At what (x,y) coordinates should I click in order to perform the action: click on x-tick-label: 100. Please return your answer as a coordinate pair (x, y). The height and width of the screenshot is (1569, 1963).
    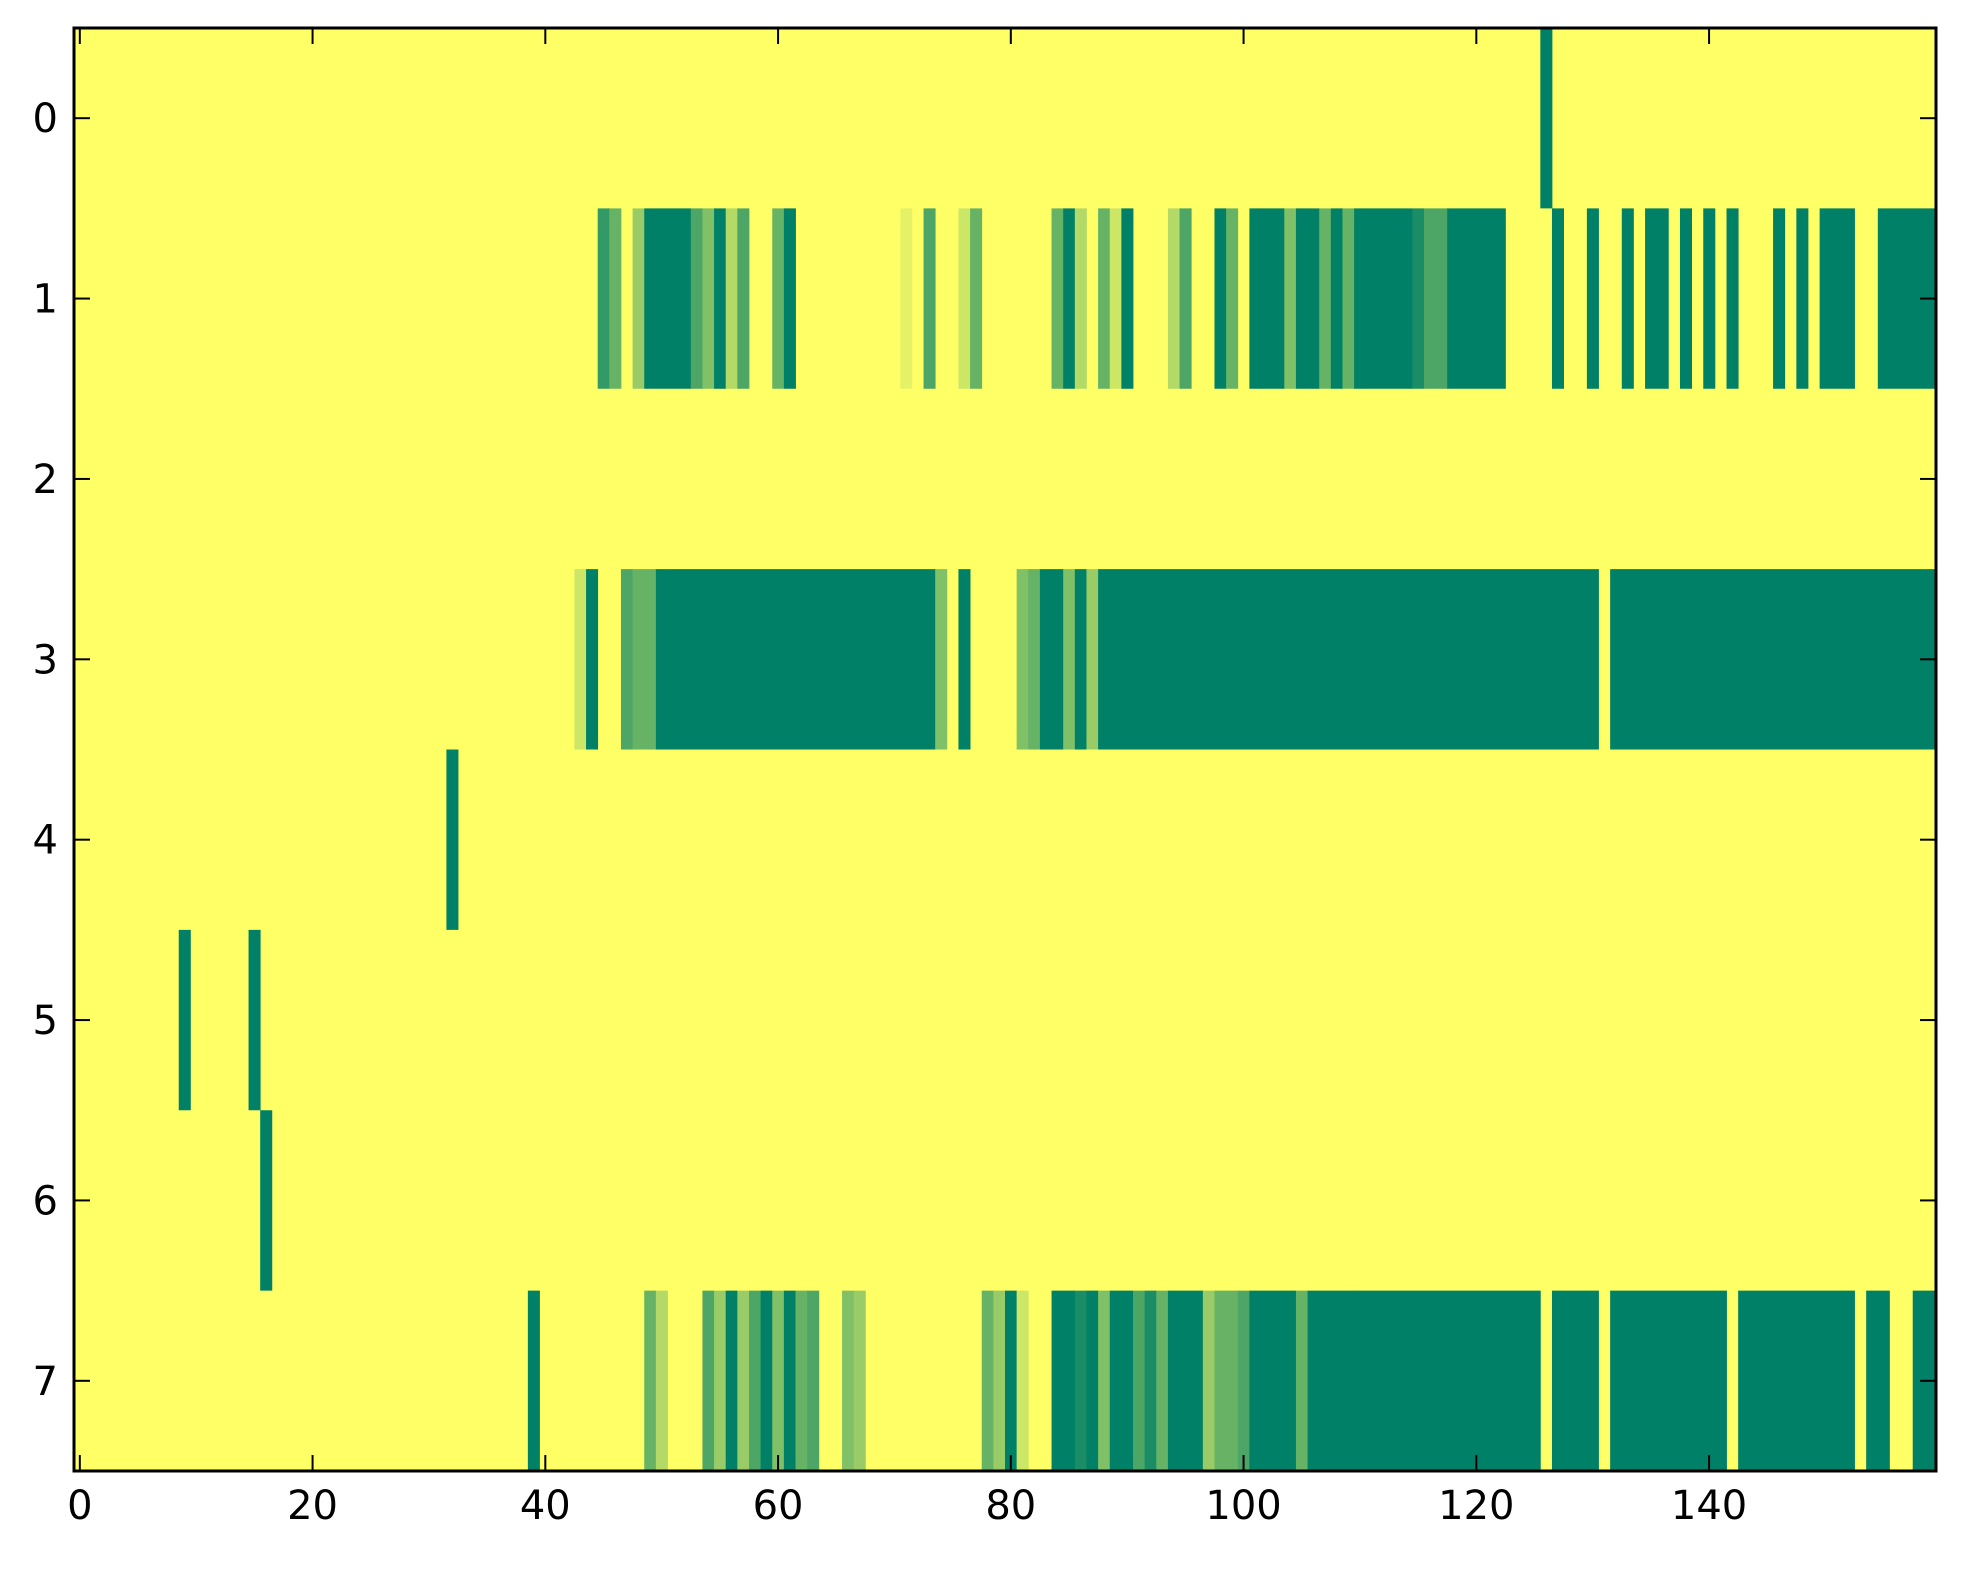
    Looking at the image, I should click on (1243, 1506).